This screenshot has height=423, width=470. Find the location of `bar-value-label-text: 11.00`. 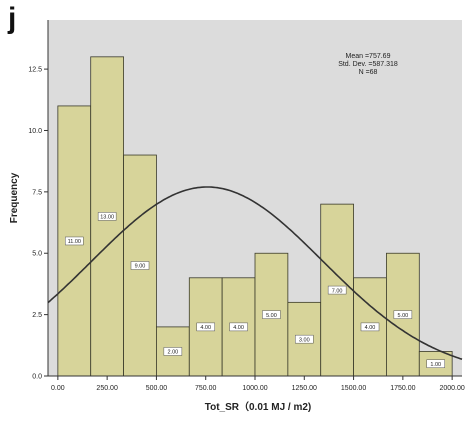

bar-value-label-text: 11.00 is located at coordinates (74, 242).